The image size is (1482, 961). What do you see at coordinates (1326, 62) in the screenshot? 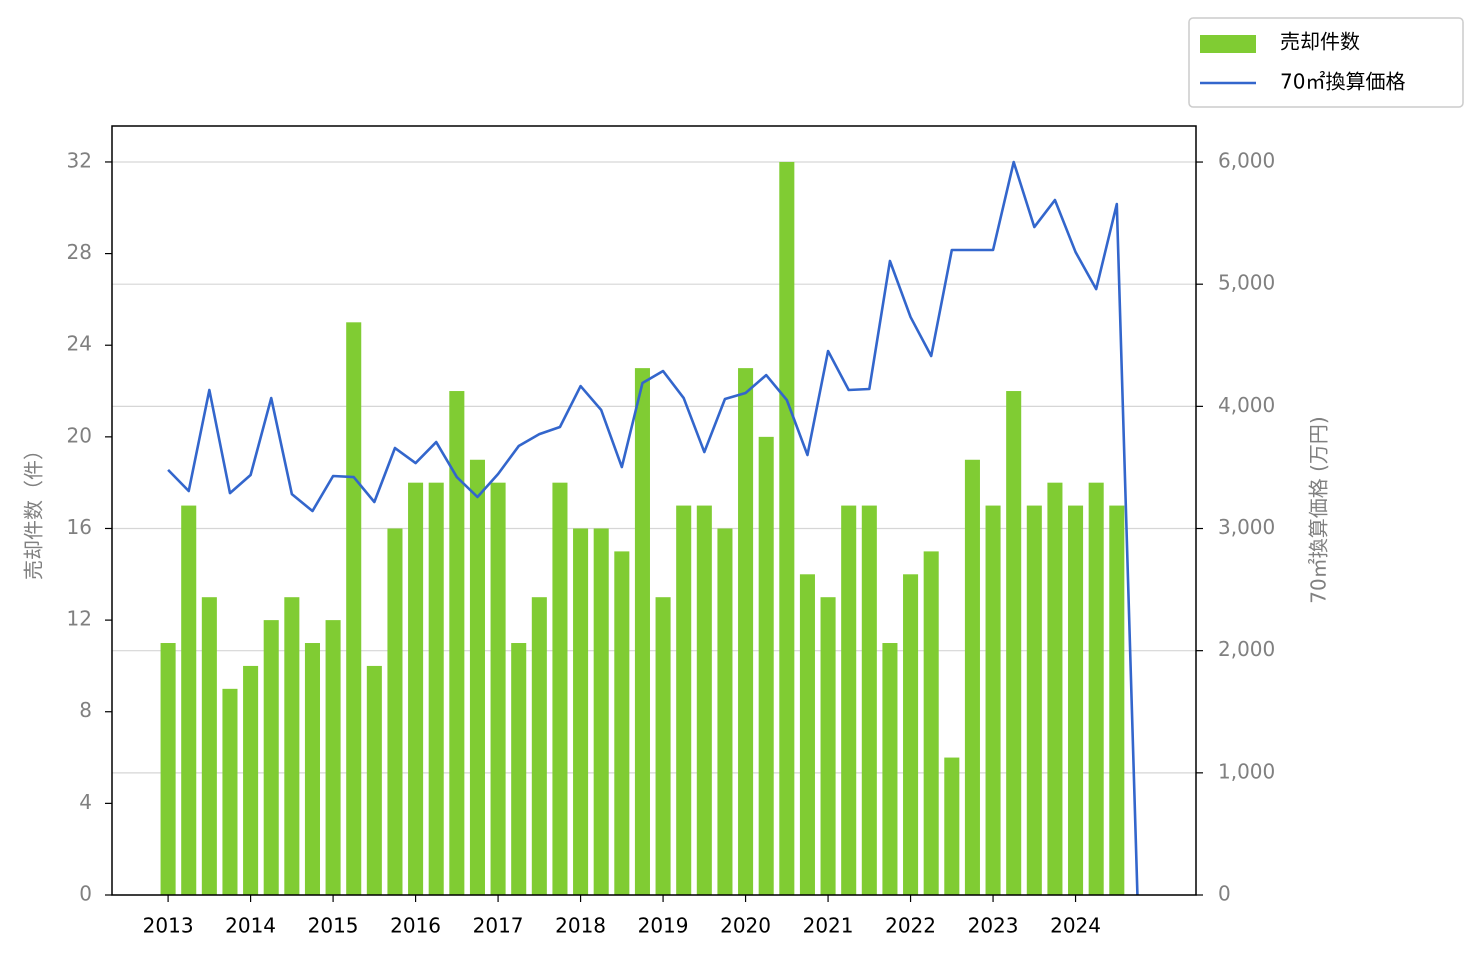
I see `legend-box` at bounding box center [1326, 62].